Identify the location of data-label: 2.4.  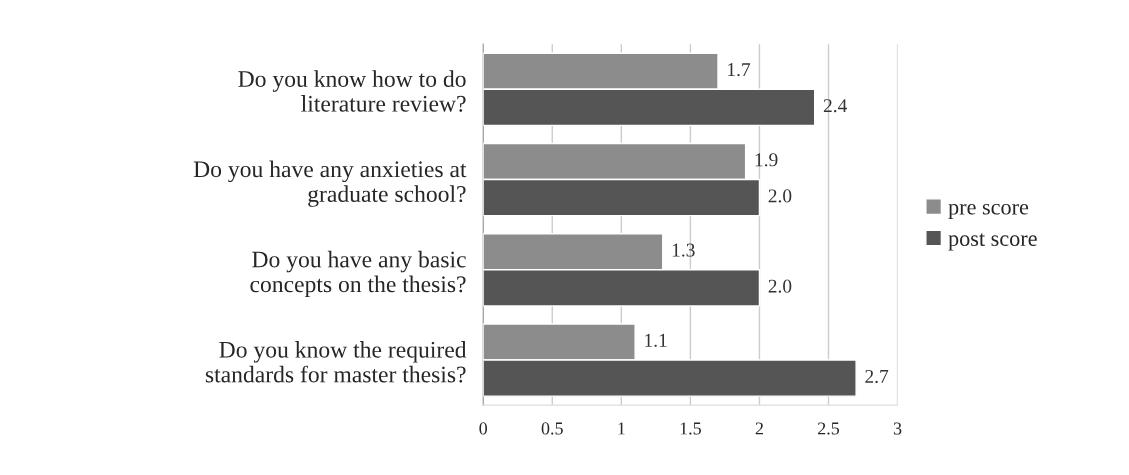
(835, 106).